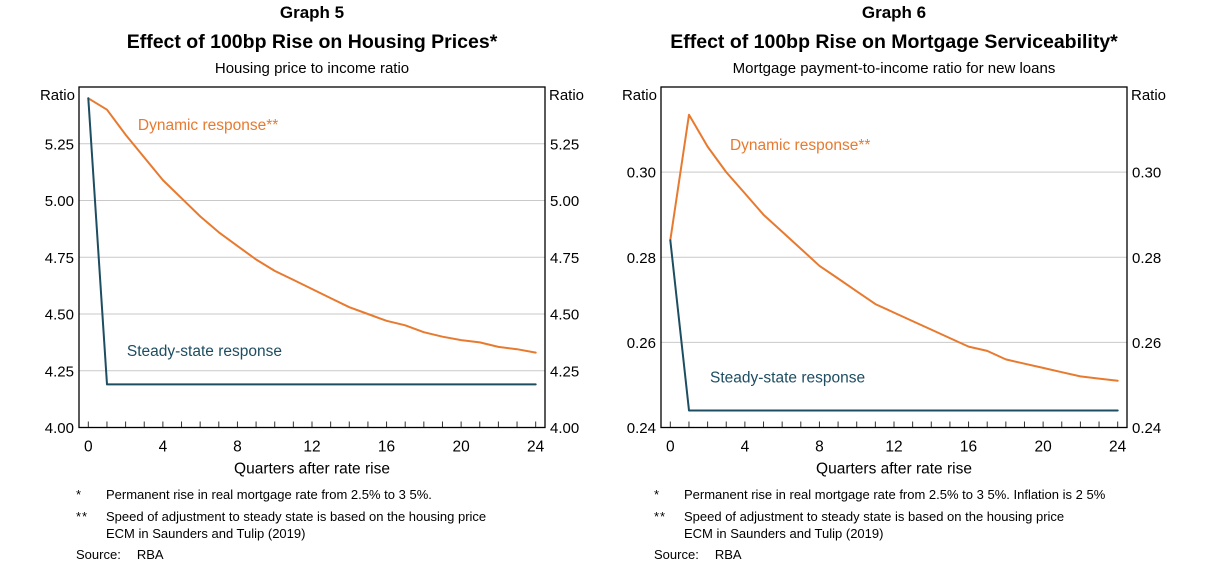  I want to click on y-tick-label-right: 0.28, so click(1146, 258).